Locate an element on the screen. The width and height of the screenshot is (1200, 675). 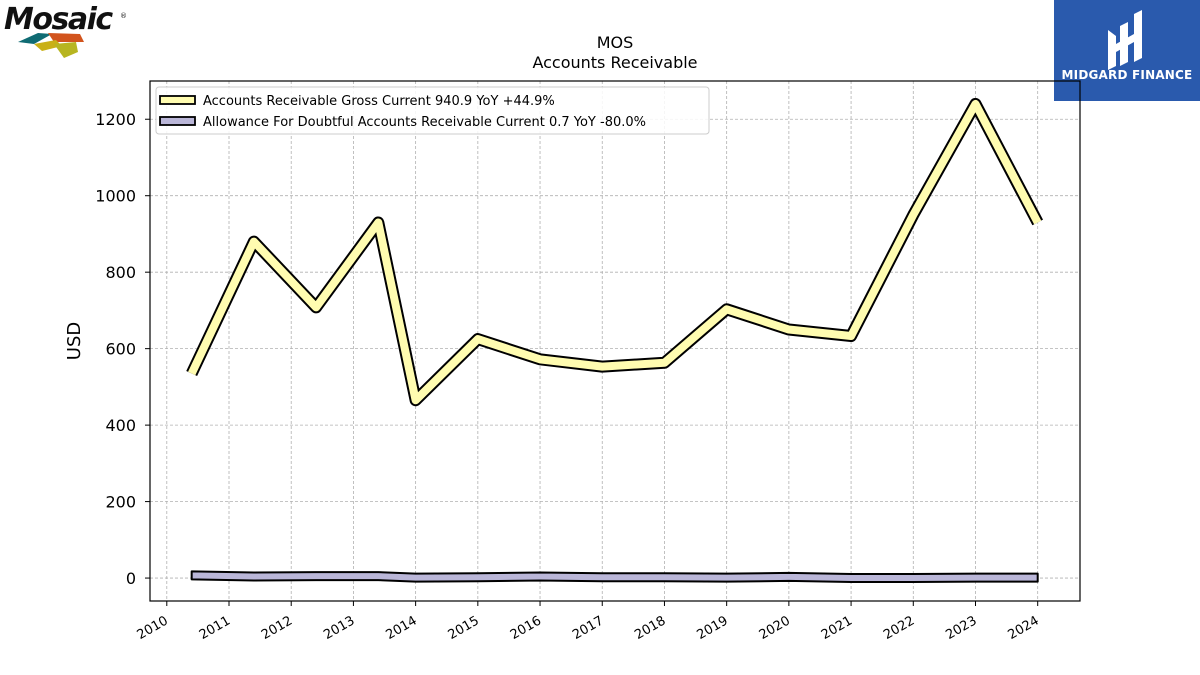
y-tick-label: 800 is located at coordinates (120, 272).